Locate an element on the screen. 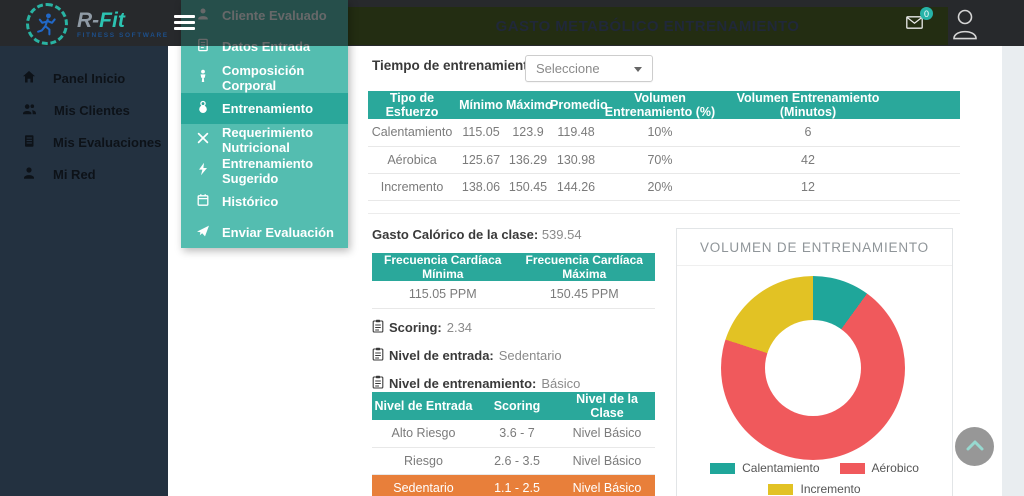 The width and height of the screenshot is (1024, 496). submenu-item-requerimiento-nutricional: Requerimiento Nutricional is located at coordinates (264, 139).